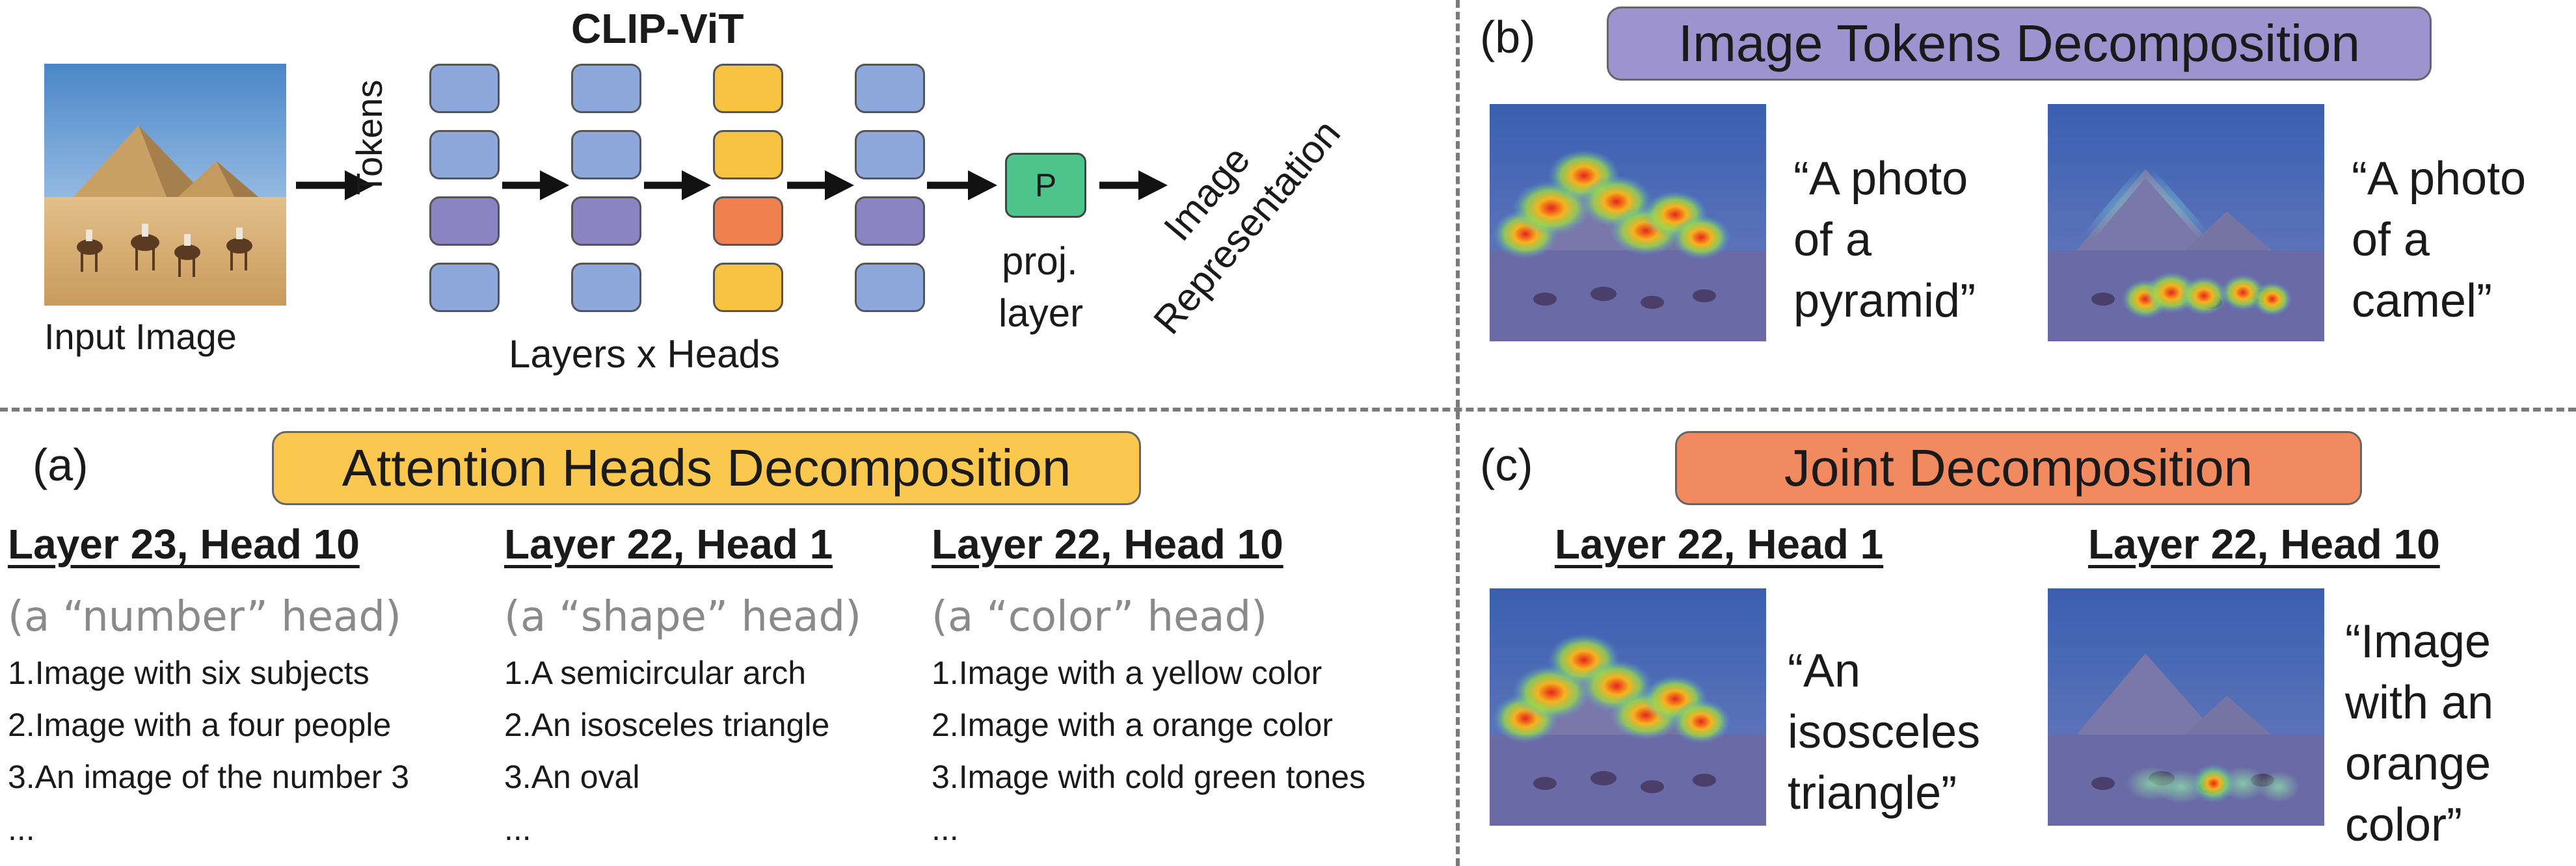  I want to click on quote-line: triangle”, so click(1872, 793).